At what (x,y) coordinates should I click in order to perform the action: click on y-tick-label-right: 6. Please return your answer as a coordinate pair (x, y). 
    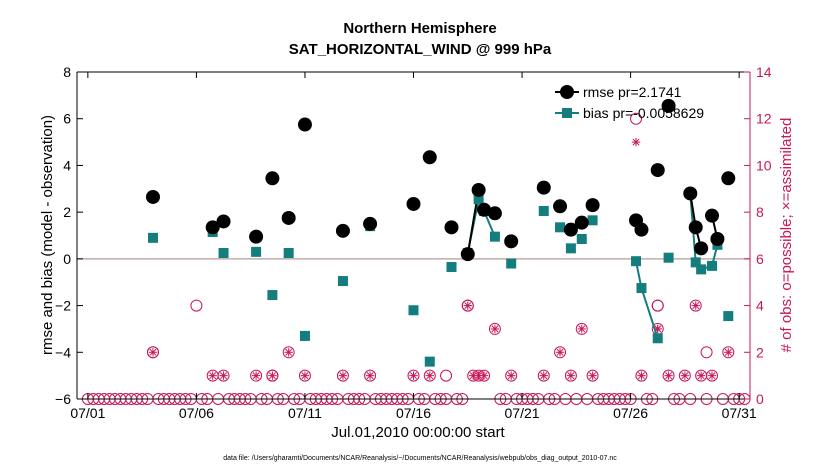
    Looking at the image, I should click on (760, 259).